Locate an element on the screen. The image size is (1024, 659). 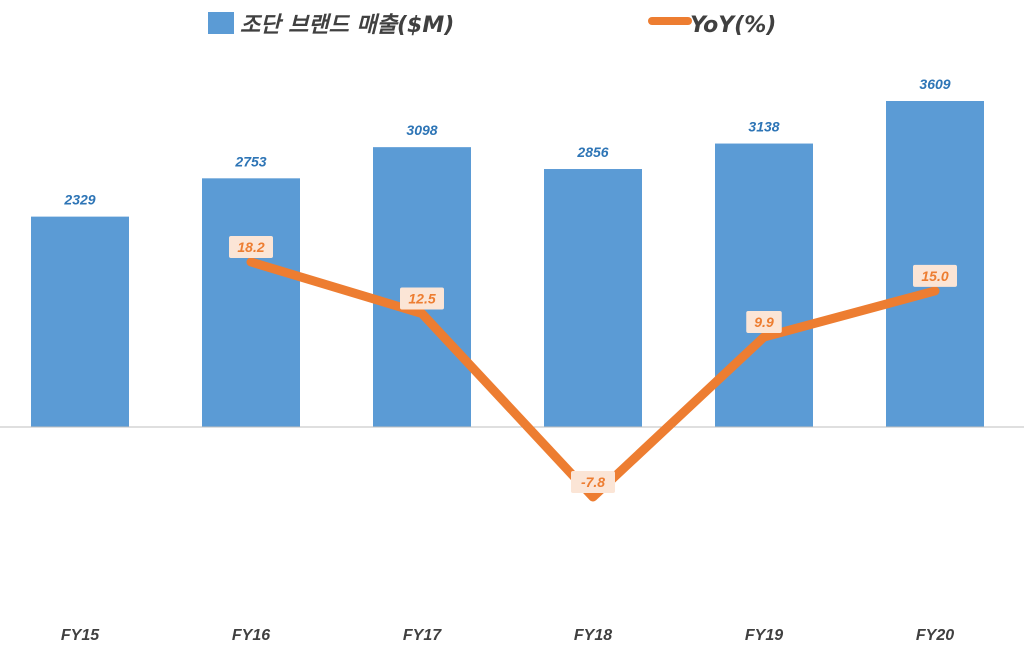
bar-fy16 is located at coordinates (251, 302).